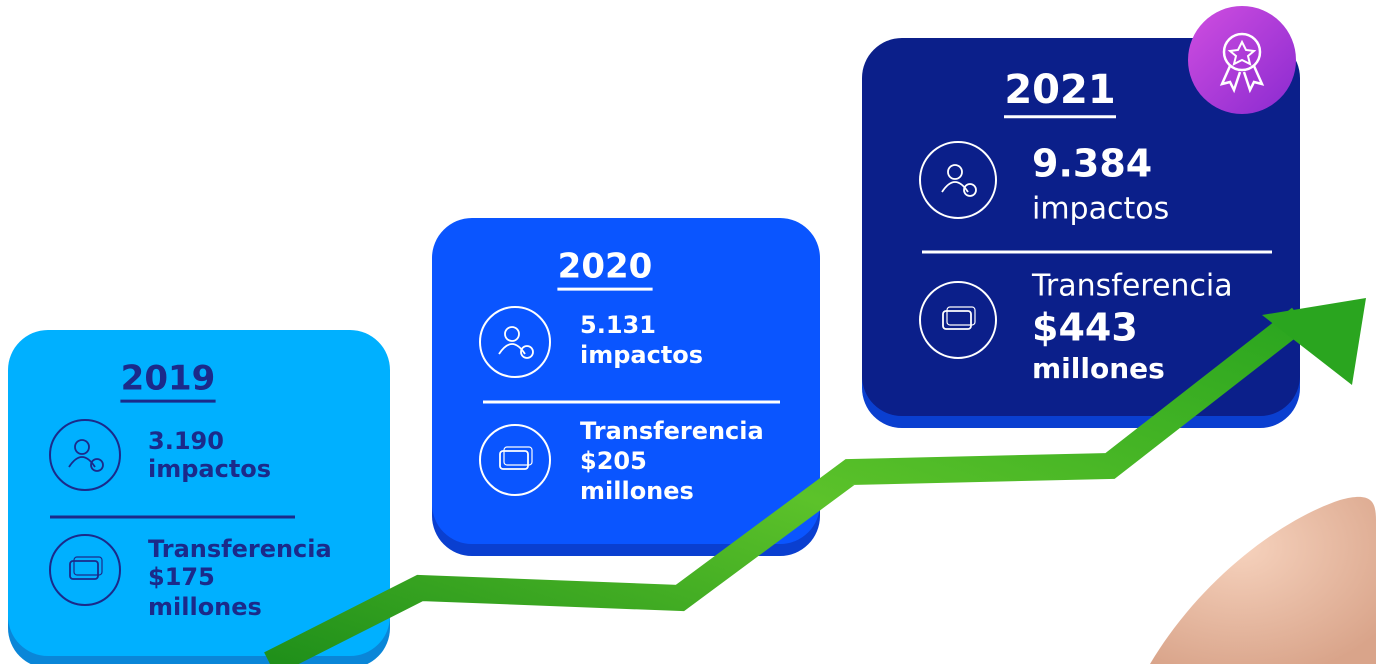 Image resolution: width=1376 pixels, height=664 pixels. Describe the element at coordinates (605, 267) in the screenshot. I see `card-year: 2020` at that location.